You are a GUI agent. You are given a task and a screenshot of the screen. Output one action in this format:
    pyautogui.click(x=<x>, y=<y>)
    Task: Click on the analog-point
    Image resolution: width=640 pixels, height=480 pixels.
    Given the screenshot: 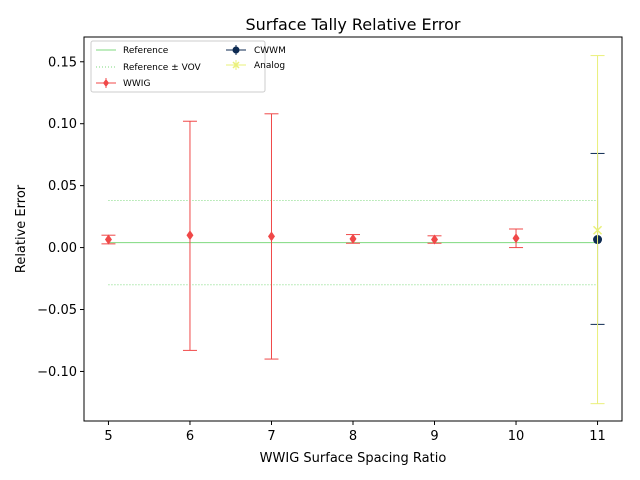 What is the action you would take?
    pyautogui.click(x=598, y=230)
    